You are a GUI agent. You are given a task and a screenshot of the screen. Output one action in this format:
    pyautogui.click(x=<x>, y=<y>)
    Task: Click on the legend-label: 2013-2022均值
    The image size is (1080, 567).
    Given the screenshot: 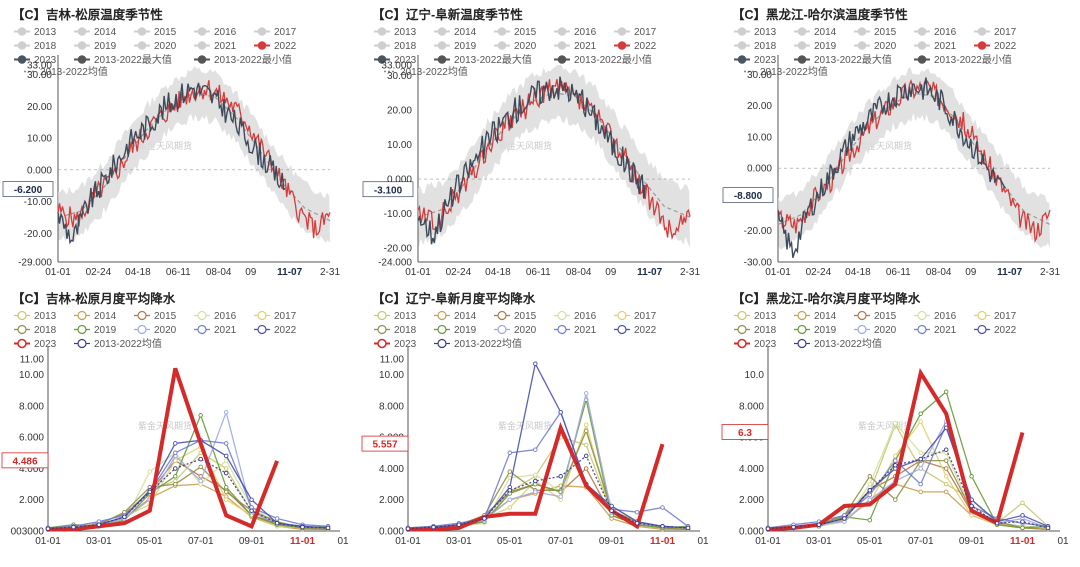 What is the action you would take?
    pyautogui.click(x=434, y=71)
    